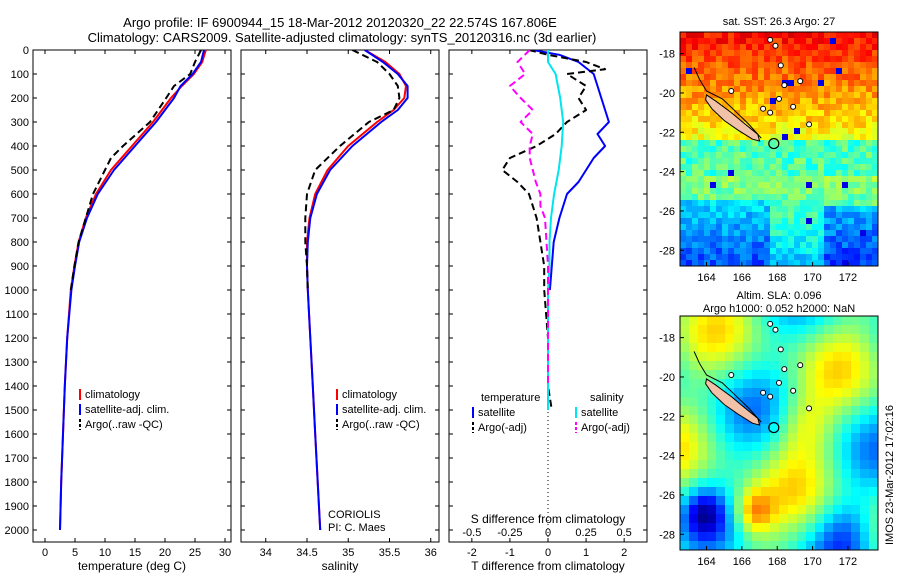 This screenshot has width=900, height=580. Describe the element at coordinates (890, 475) in the screenshot. I see `imos-watermark: IMOS 23-Mar-2012 17:02:16` at that location.